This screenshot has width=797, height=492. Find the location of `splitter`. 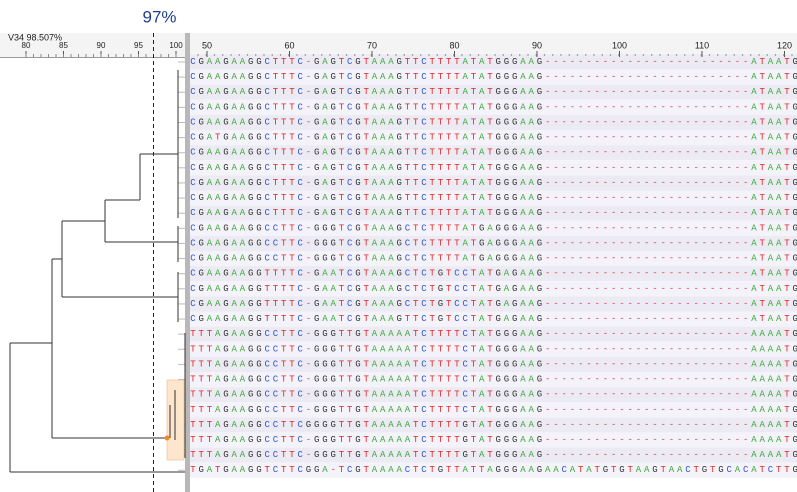

splitter is located at coordinates (187, 262).